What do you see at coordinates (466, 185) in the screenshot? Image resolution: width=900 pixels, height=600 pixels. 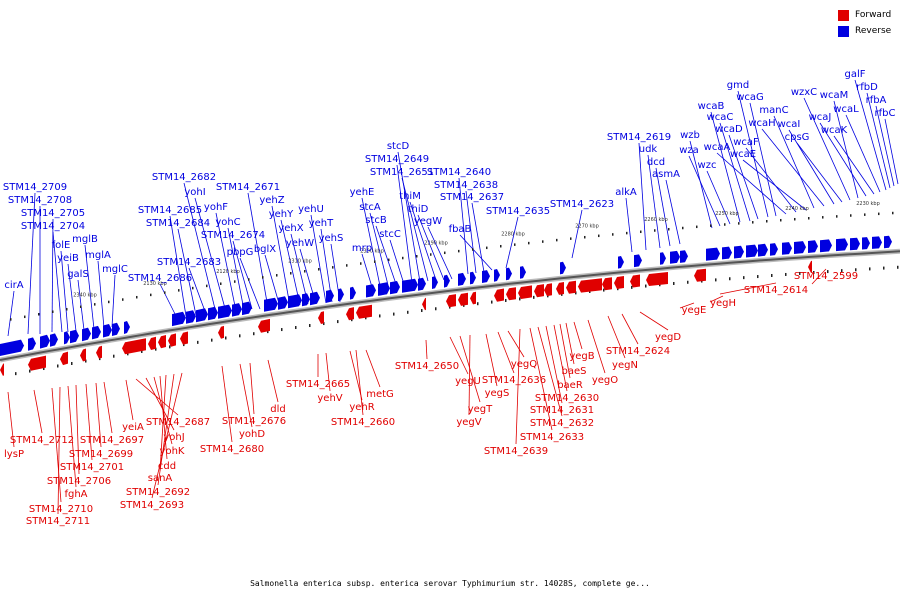 I see `gene-label-reverse: STM14_2638` at bounding box center [466, 185].